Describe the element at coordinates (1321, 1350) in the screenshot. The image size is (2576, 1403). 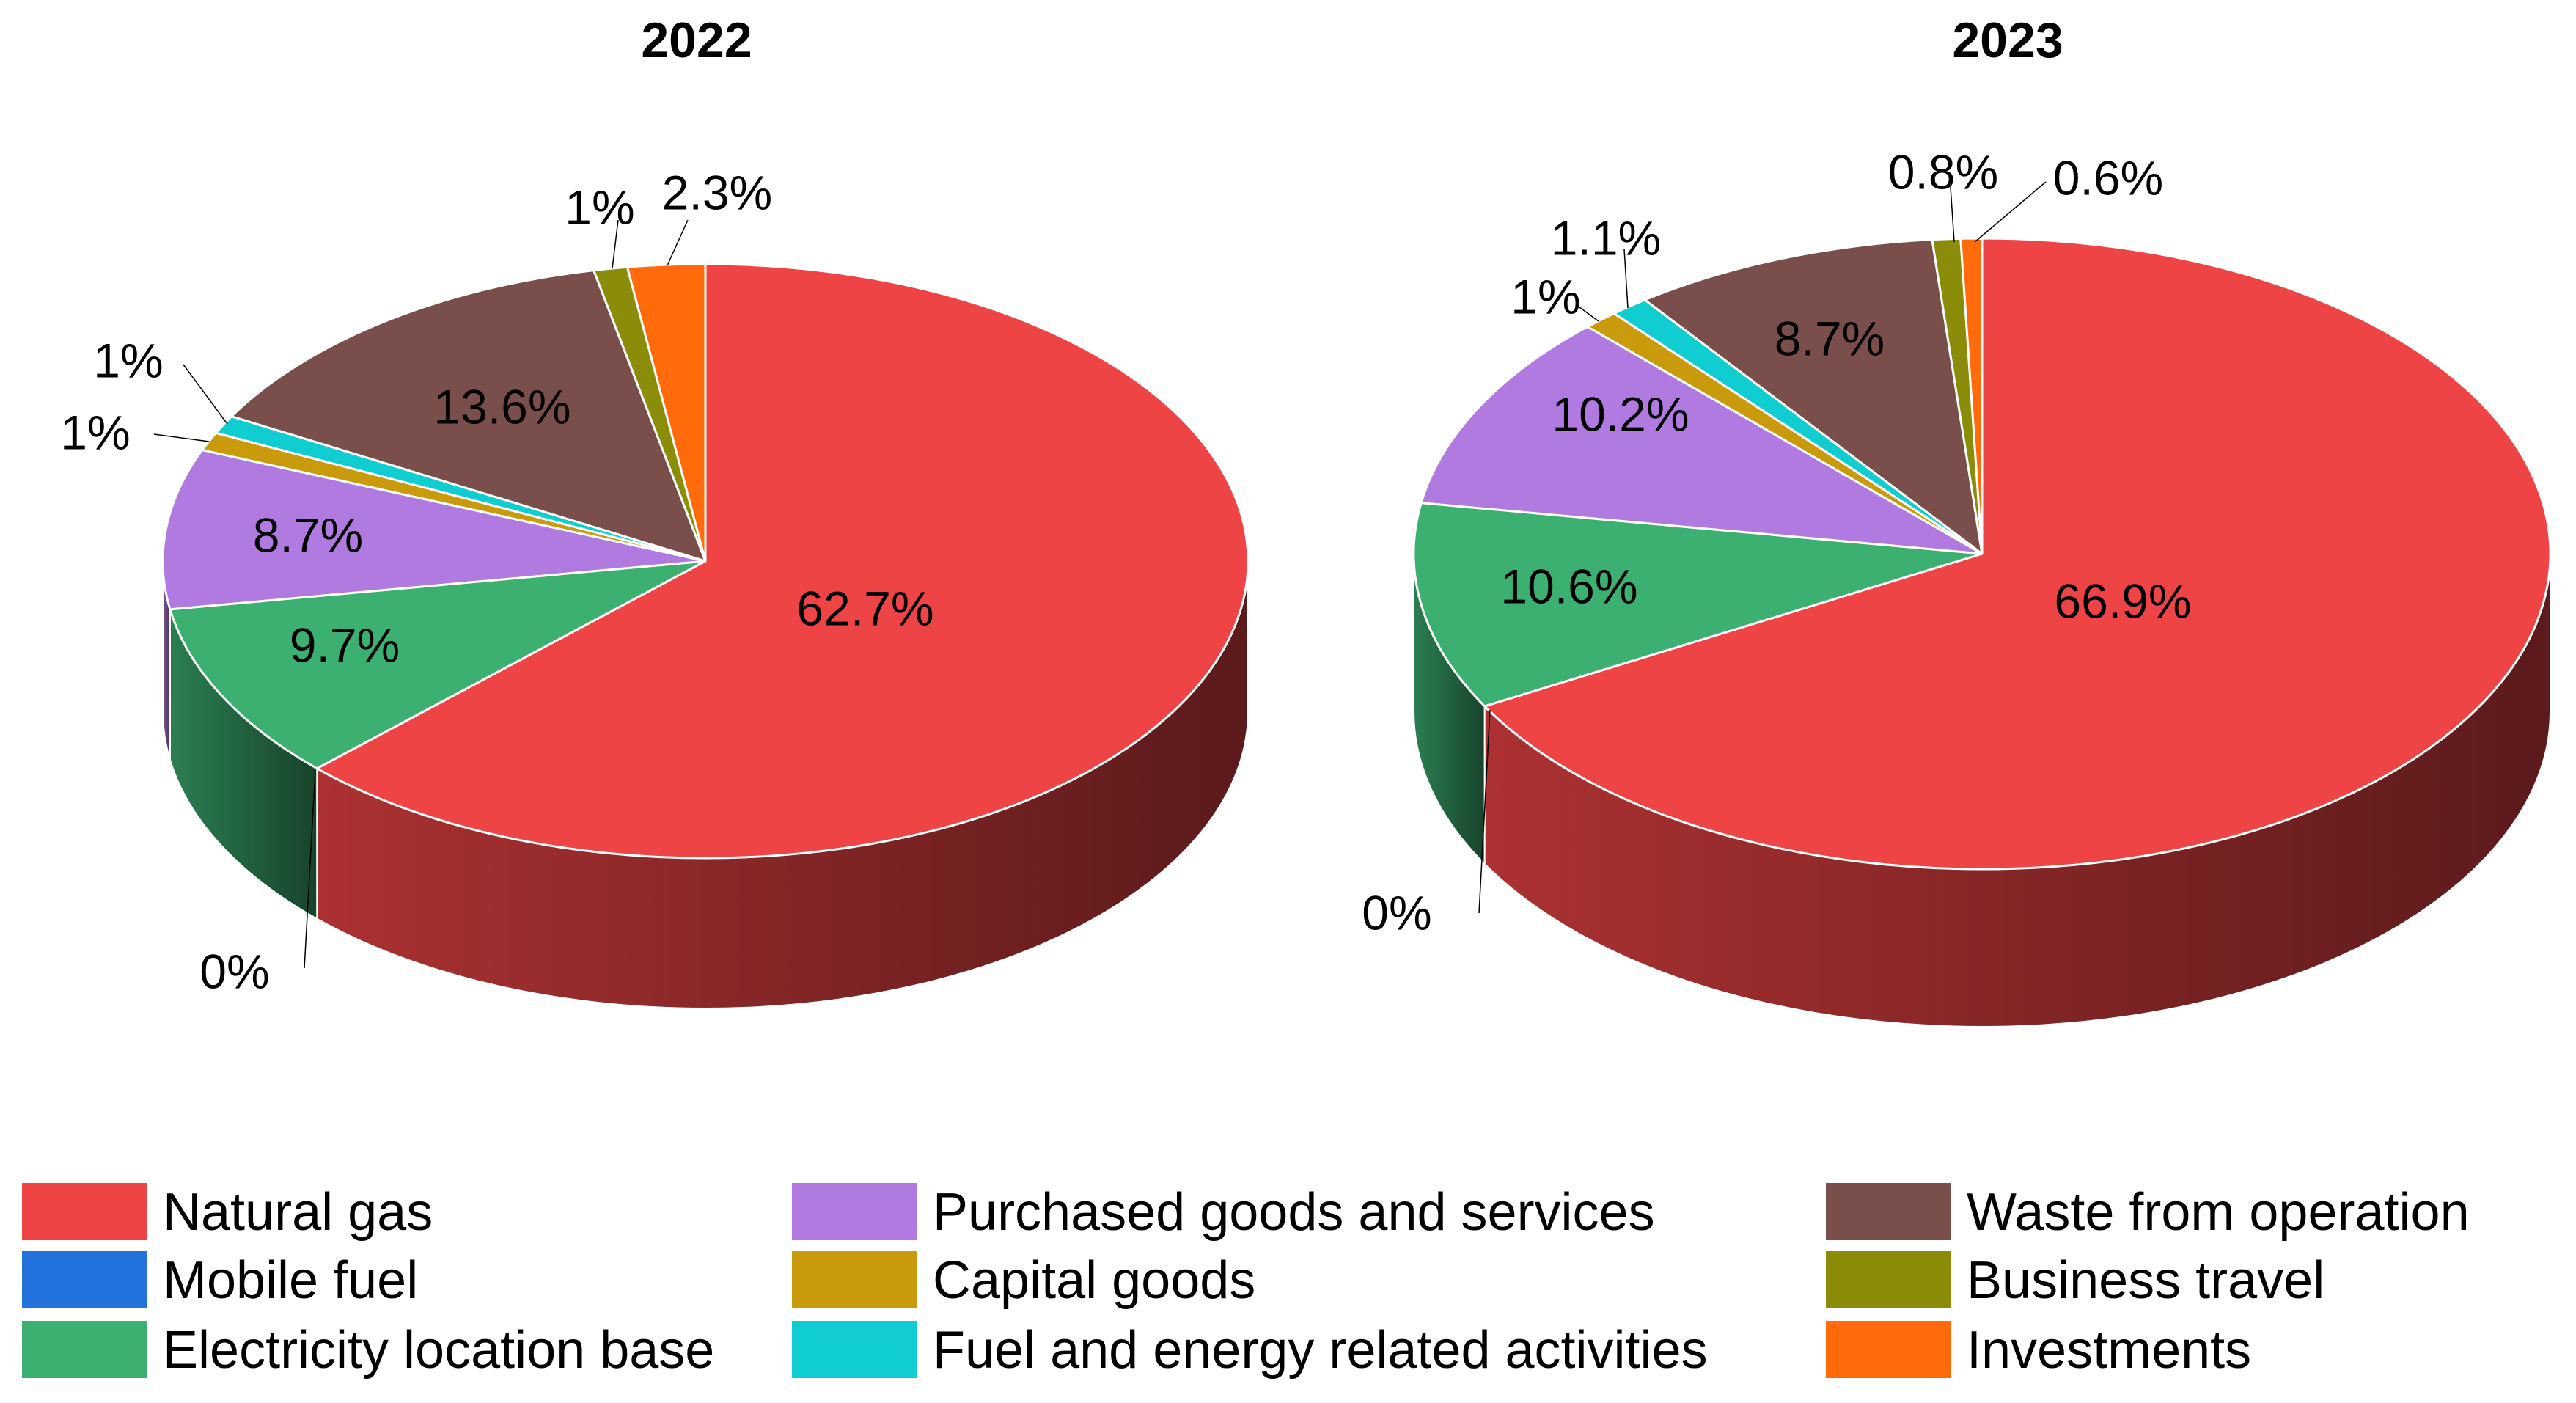
I see `legend-label: Fuel and energy related activities` at that location.